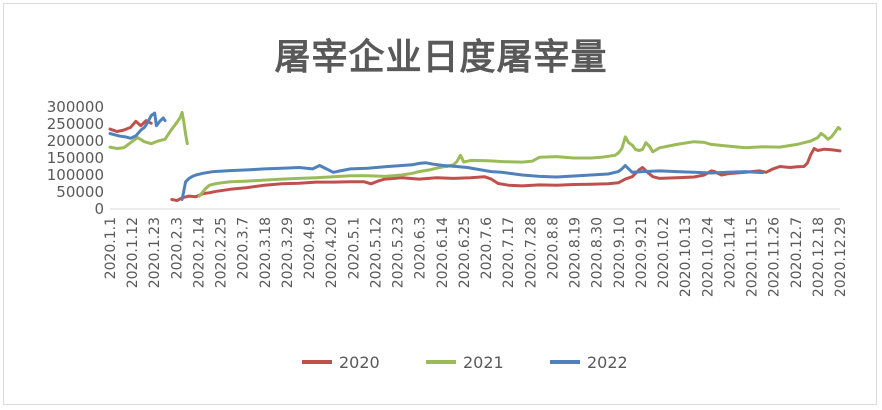 This screenshot has width=882, height=410. Describe the element at coordinates (686, 257) in the screenshot. I see `x-tick-label: 2020.10.13` at that location.